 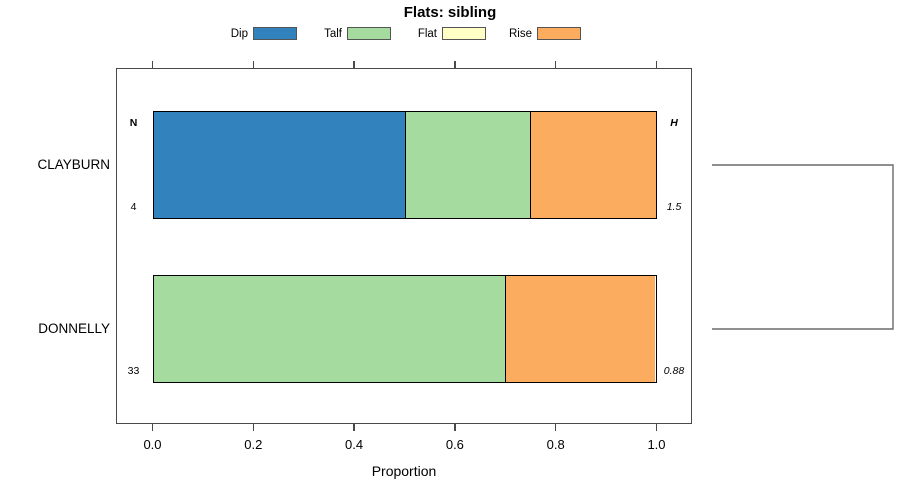 What do you see at coordinates (133, 123) in the screenshot?
I see `n-column-header: N` at bounding box center [133, 123].